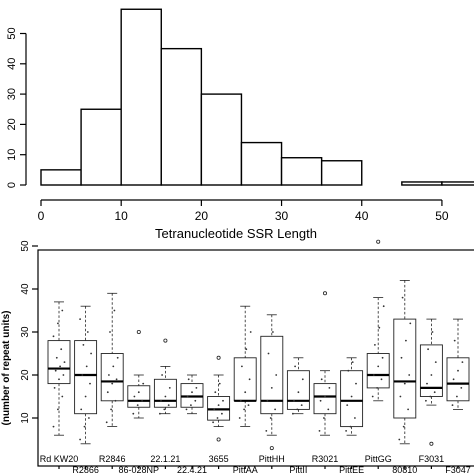 The image size is (474, 474). What do you see at coordinates (12, 64) in the screenshot?
I see `histogram-y-tick-label: 40` at bounding box center [12, 64].